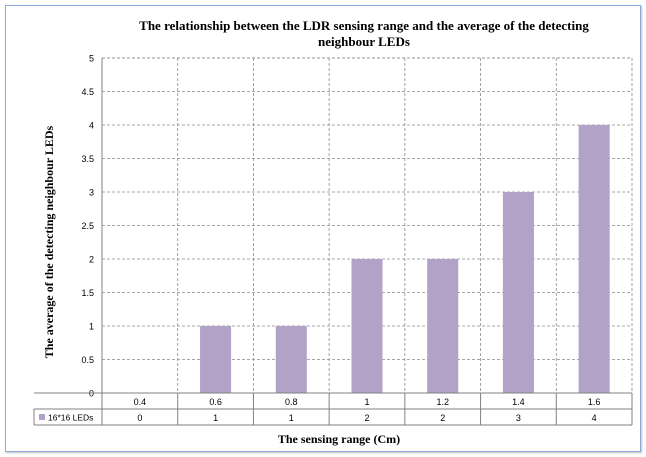 This screenshot has width=646, height=457. What do you see at coordinates (42, 417) in the screenshot?
I see `legend-key` at bounding box center [42, 417].